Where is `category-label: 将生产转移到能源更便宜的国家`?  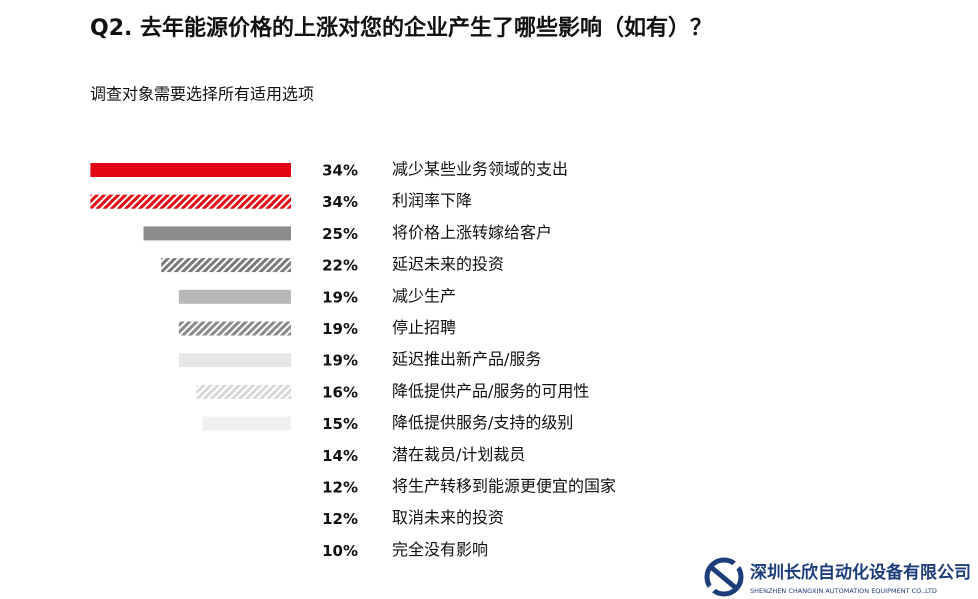 category-label: 将生产转移到能源更便宜的国家 is located at coordinates (504, 486).